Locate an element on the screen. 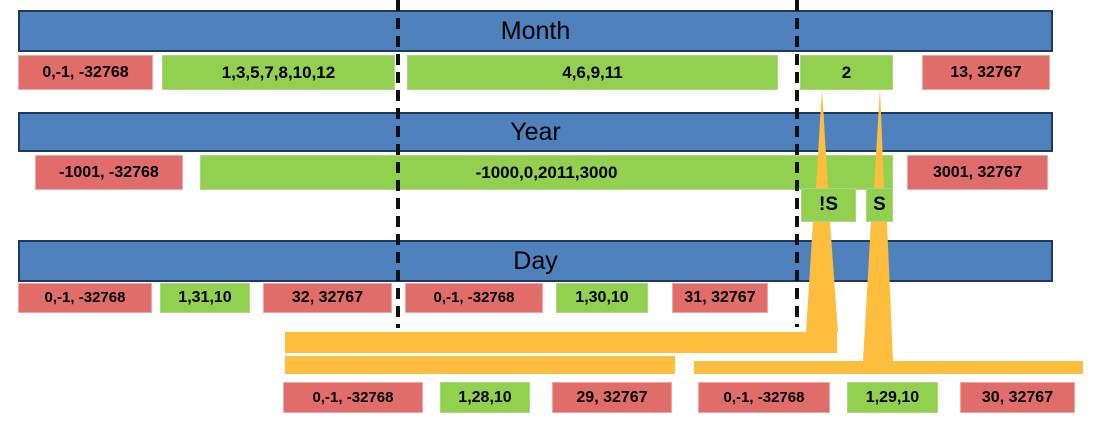  year-bar: Year is located at coordinates (535, 132).